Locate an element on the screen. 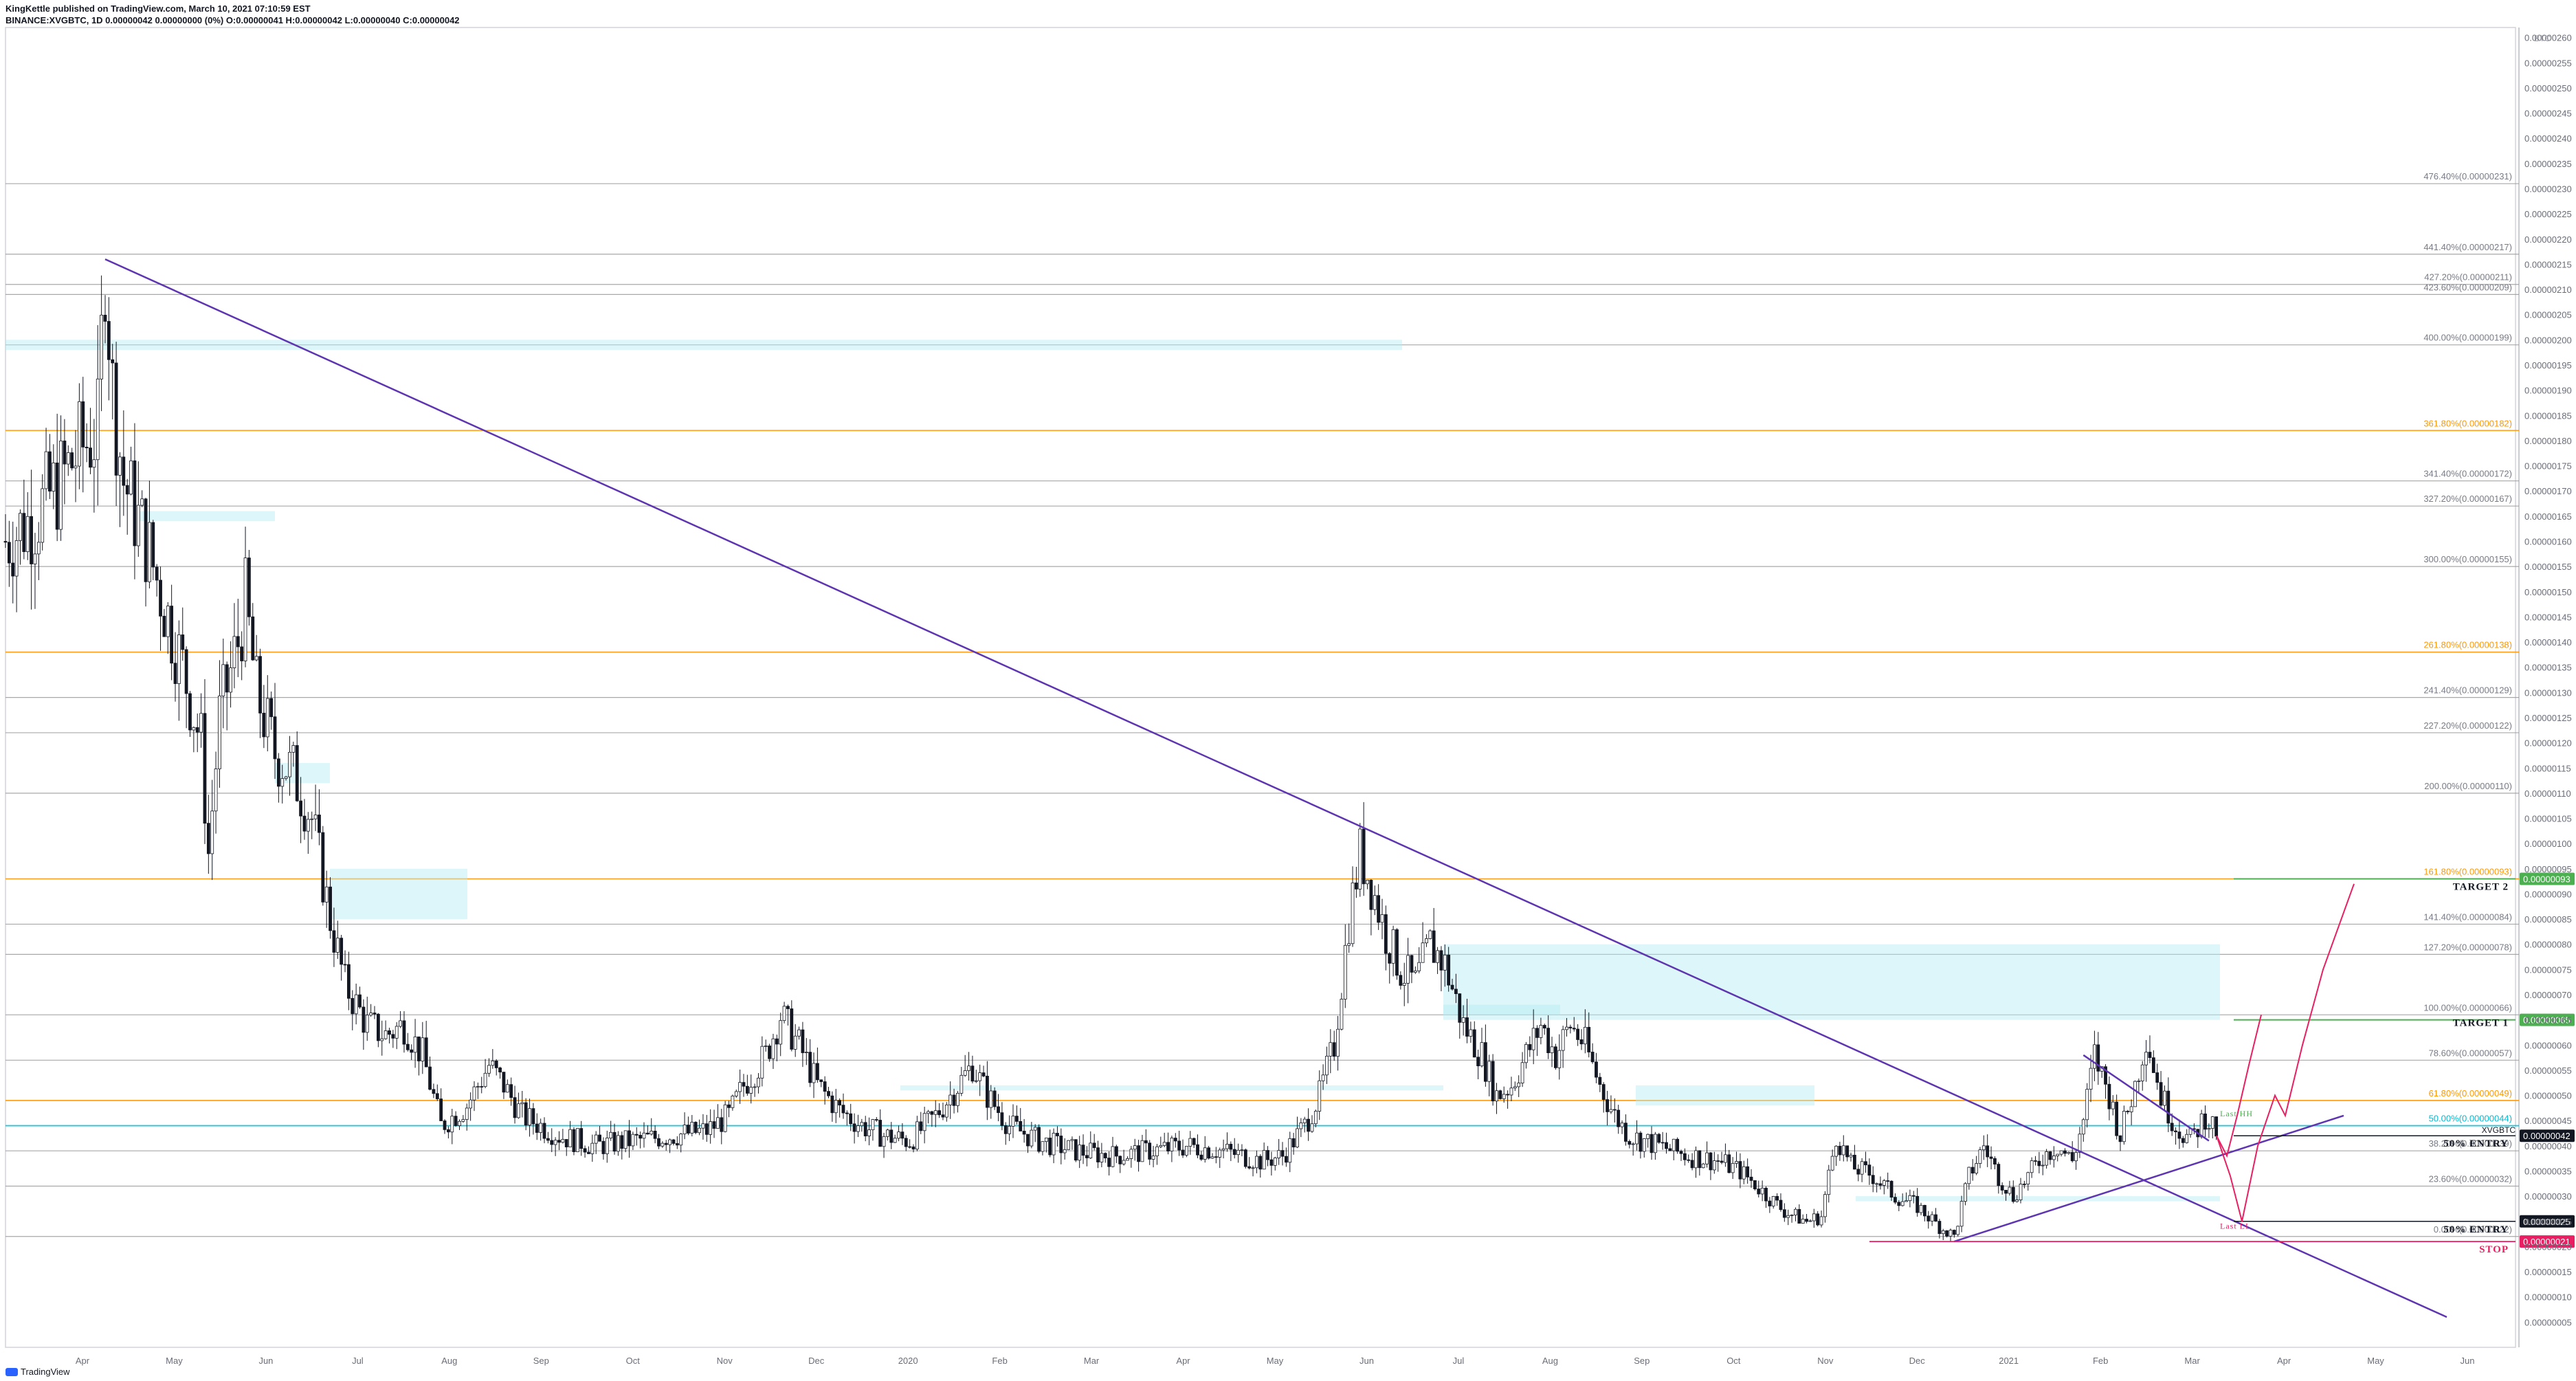 The image size is (2576, 1381). footer-brand: TradingView is located at coordinates (37, 1372).